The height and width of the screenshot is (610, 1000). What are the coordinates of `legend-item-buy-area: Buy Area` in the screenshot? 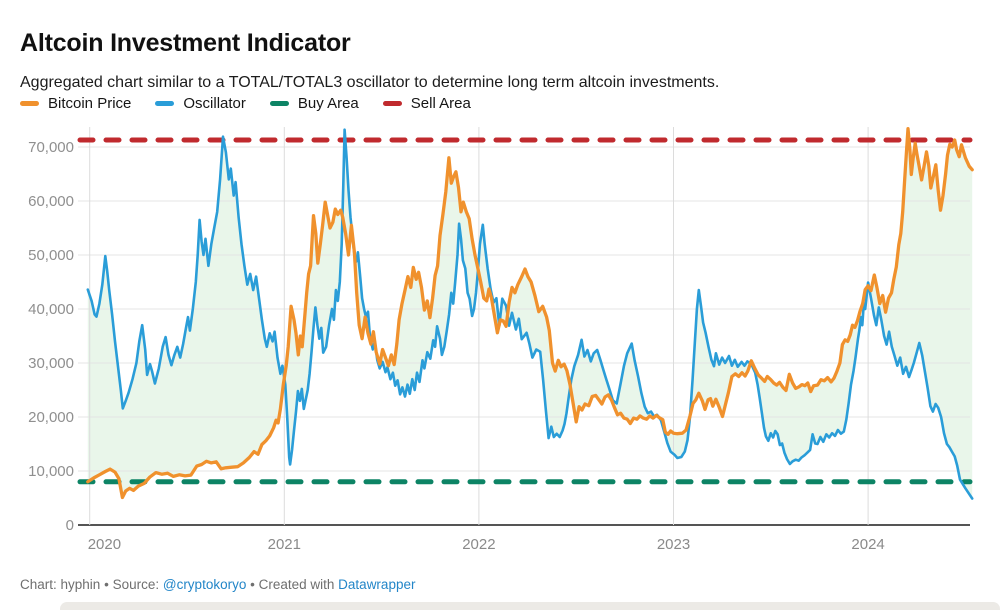 It's located at (314, 103).